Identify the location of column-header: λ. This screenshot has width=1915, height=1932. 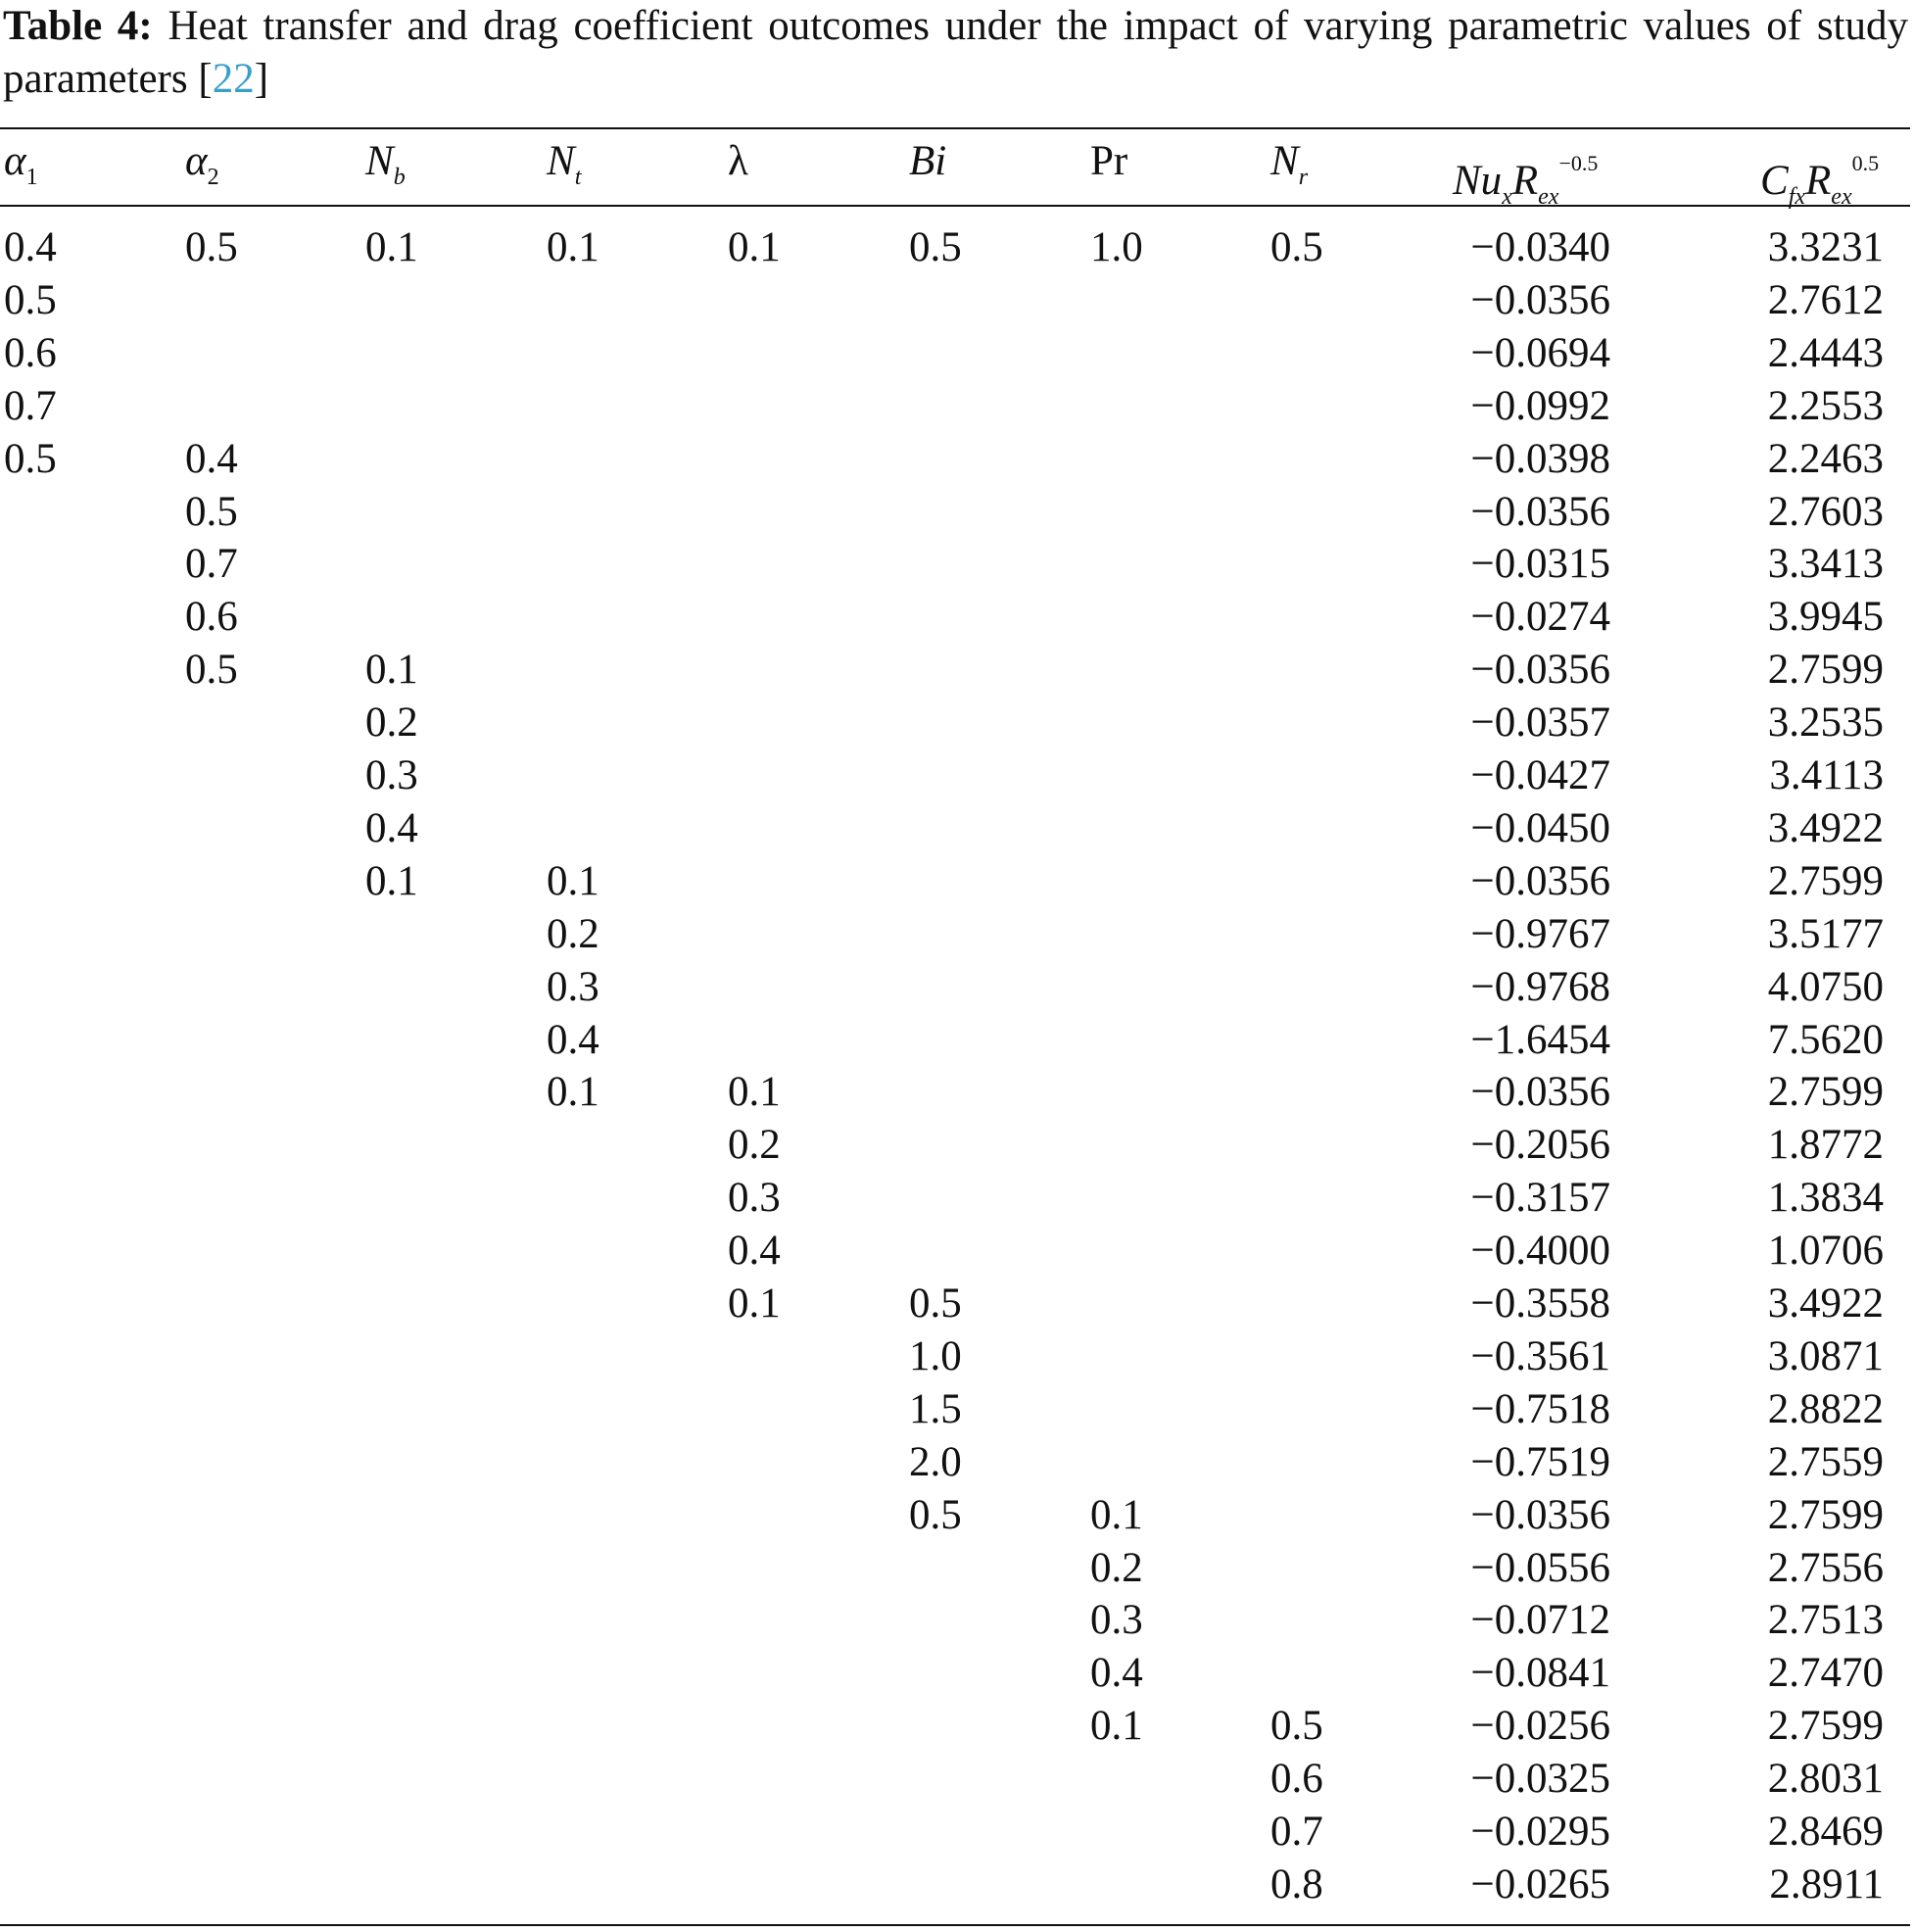
(738, 161).